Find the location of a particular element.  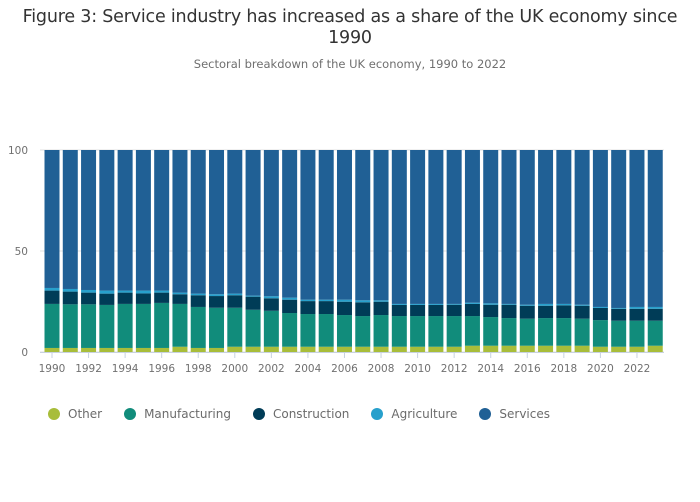

bar-other-2021 is located at coordinates (619, 349).